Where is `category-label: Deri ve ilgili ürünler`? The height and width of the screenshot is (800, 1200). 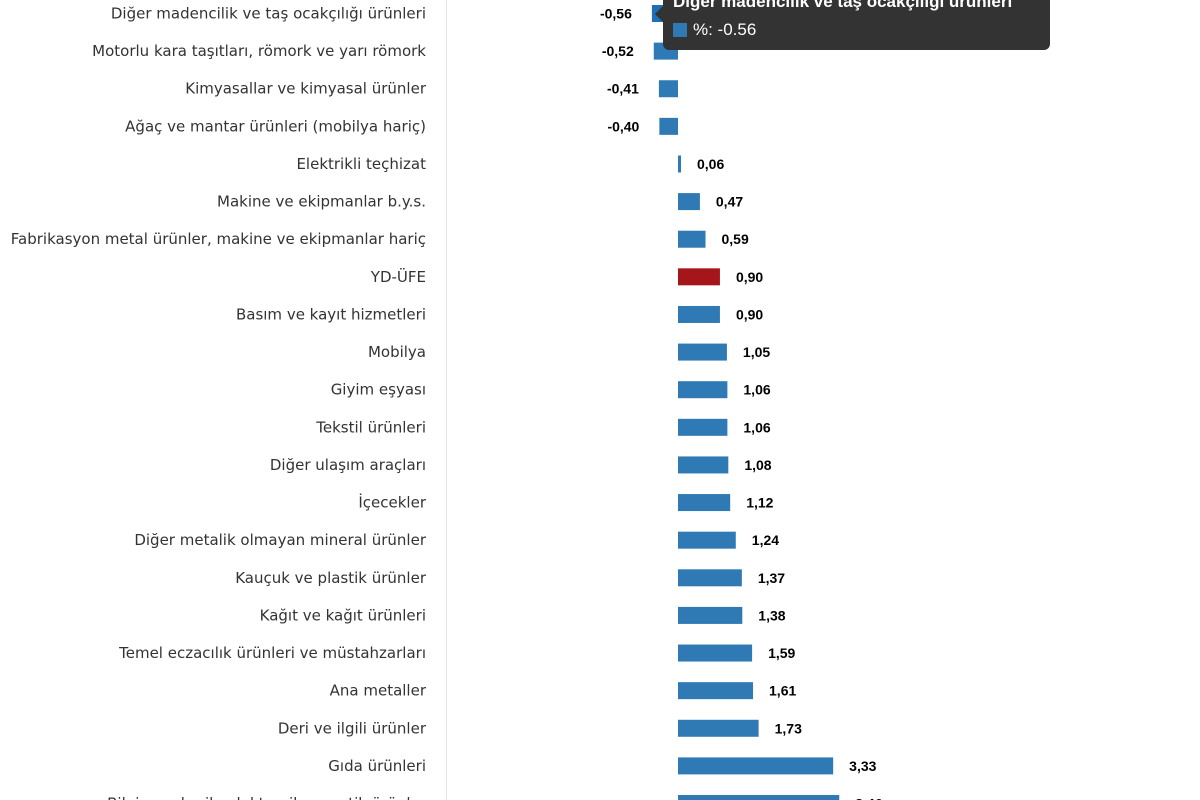
category-label: Deri ve ilgili ürünler is located at coordinates (352, 728).